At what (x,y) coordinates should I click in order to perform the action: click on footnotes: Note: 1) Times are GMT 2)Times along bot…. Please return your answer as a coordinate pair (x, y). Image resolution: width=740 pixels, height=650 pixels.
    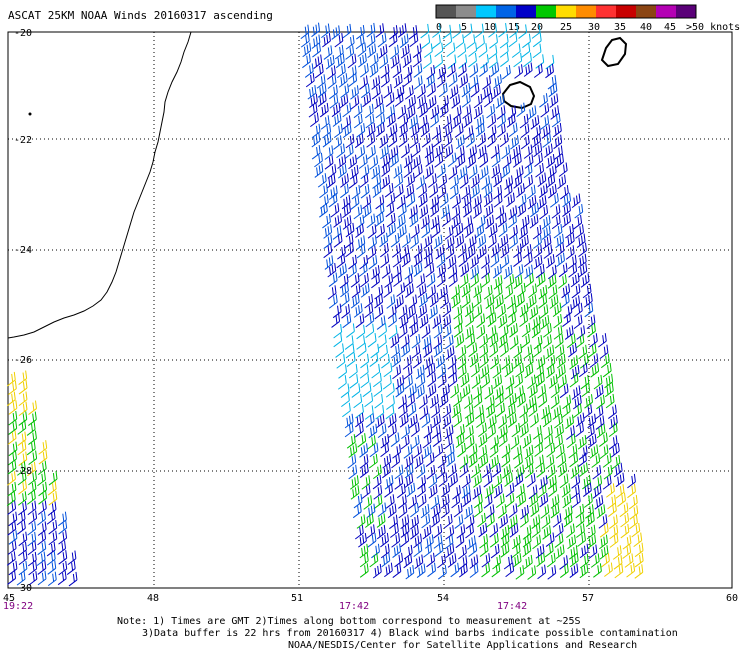
    Looking at the image, I should click on (397, 633).